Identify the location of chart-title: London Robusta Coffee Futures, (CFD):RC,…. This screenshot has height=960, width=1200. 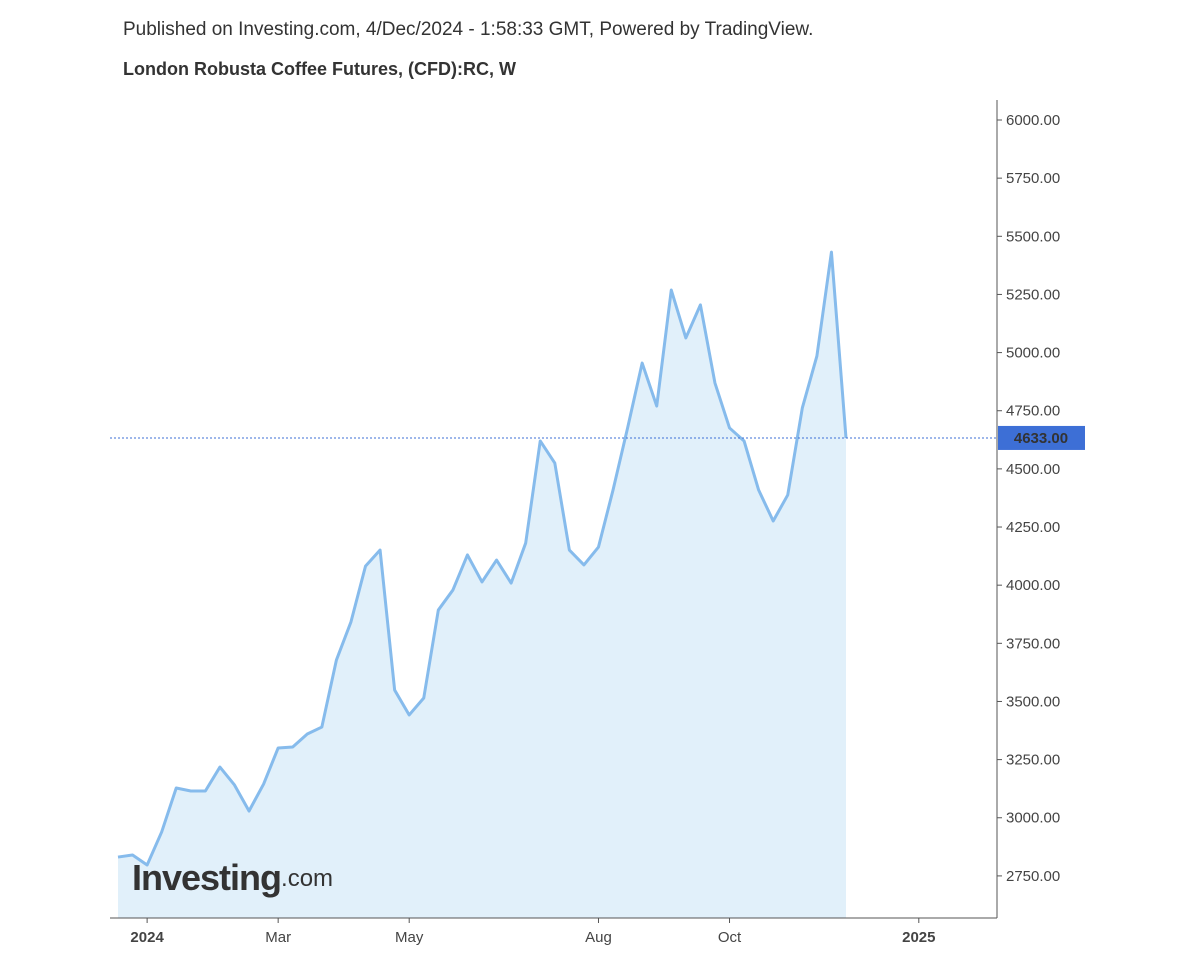
(319, 69).